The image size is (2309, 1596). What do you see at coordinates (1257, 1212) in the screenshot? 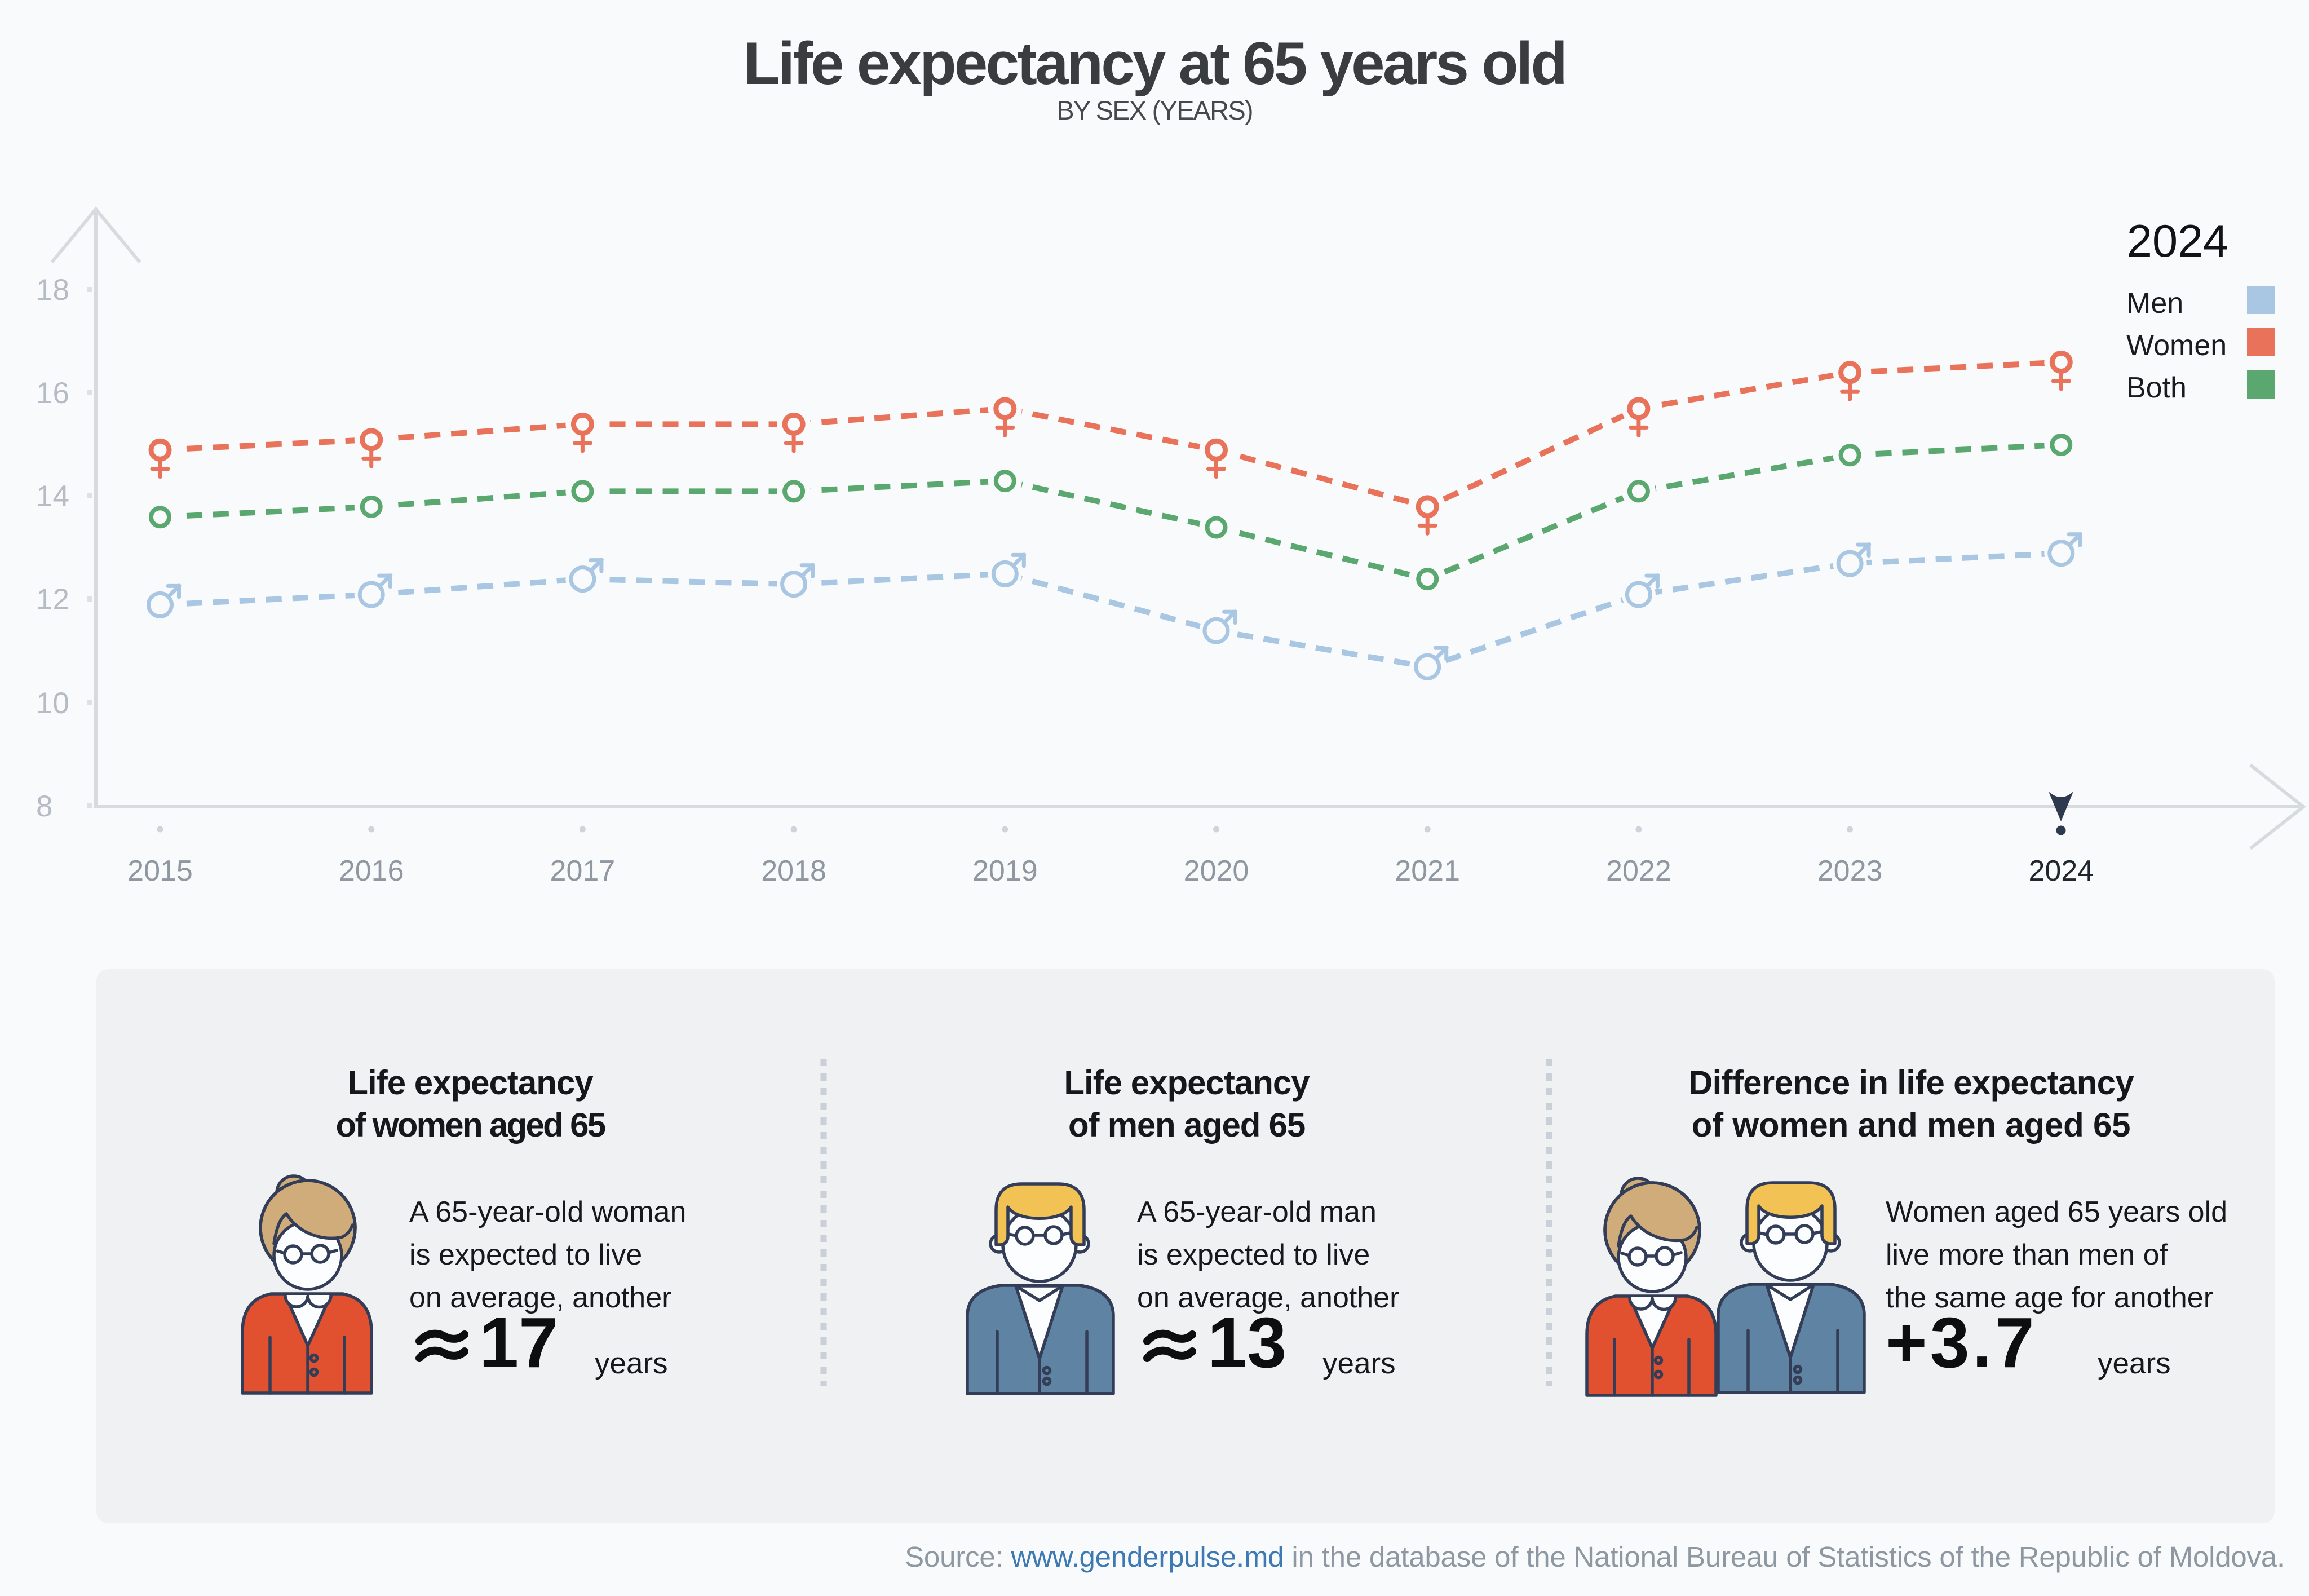
I see `svg-text: A 65-year-old man` at bounding box center [1257, 1212].